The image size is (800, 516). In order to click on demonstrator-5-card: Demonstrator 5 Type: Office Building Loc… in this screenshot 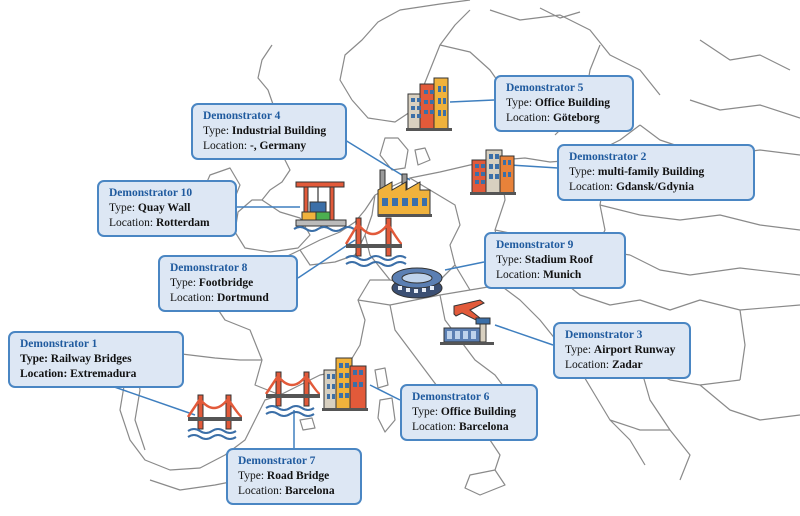, I will do `click(564, 103)`.